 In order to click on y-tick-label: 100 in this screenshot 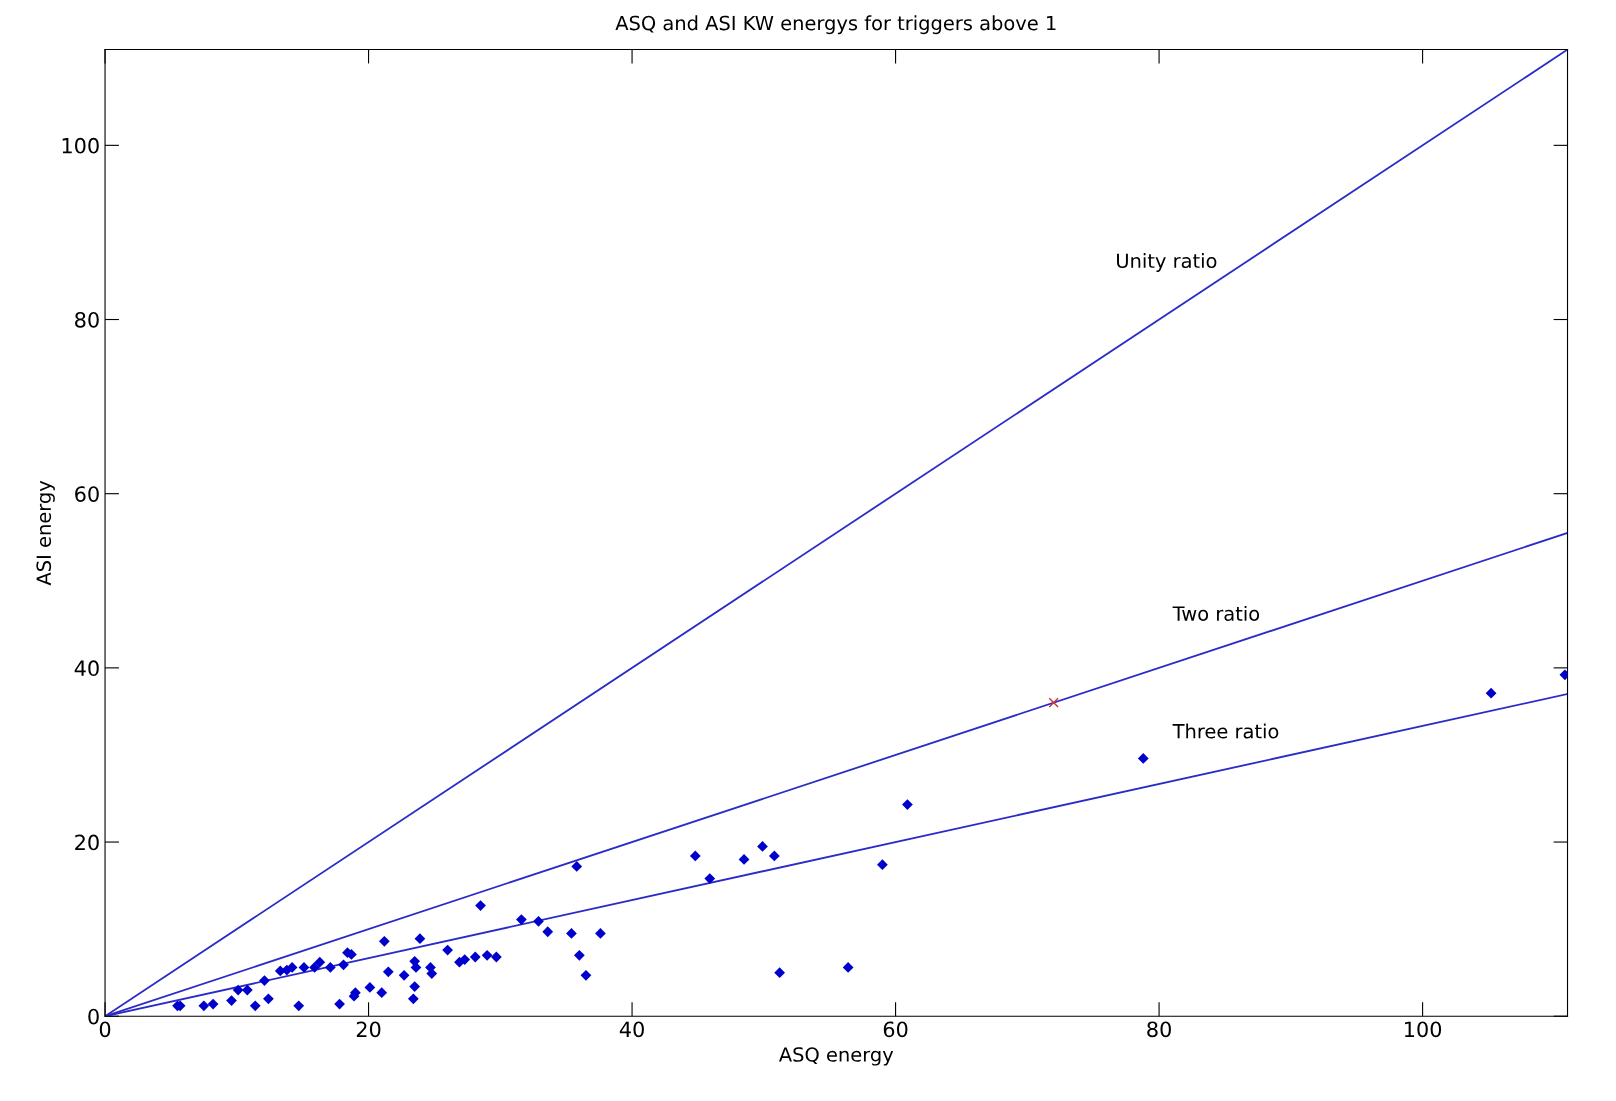, I will do `click(80, 145)`.